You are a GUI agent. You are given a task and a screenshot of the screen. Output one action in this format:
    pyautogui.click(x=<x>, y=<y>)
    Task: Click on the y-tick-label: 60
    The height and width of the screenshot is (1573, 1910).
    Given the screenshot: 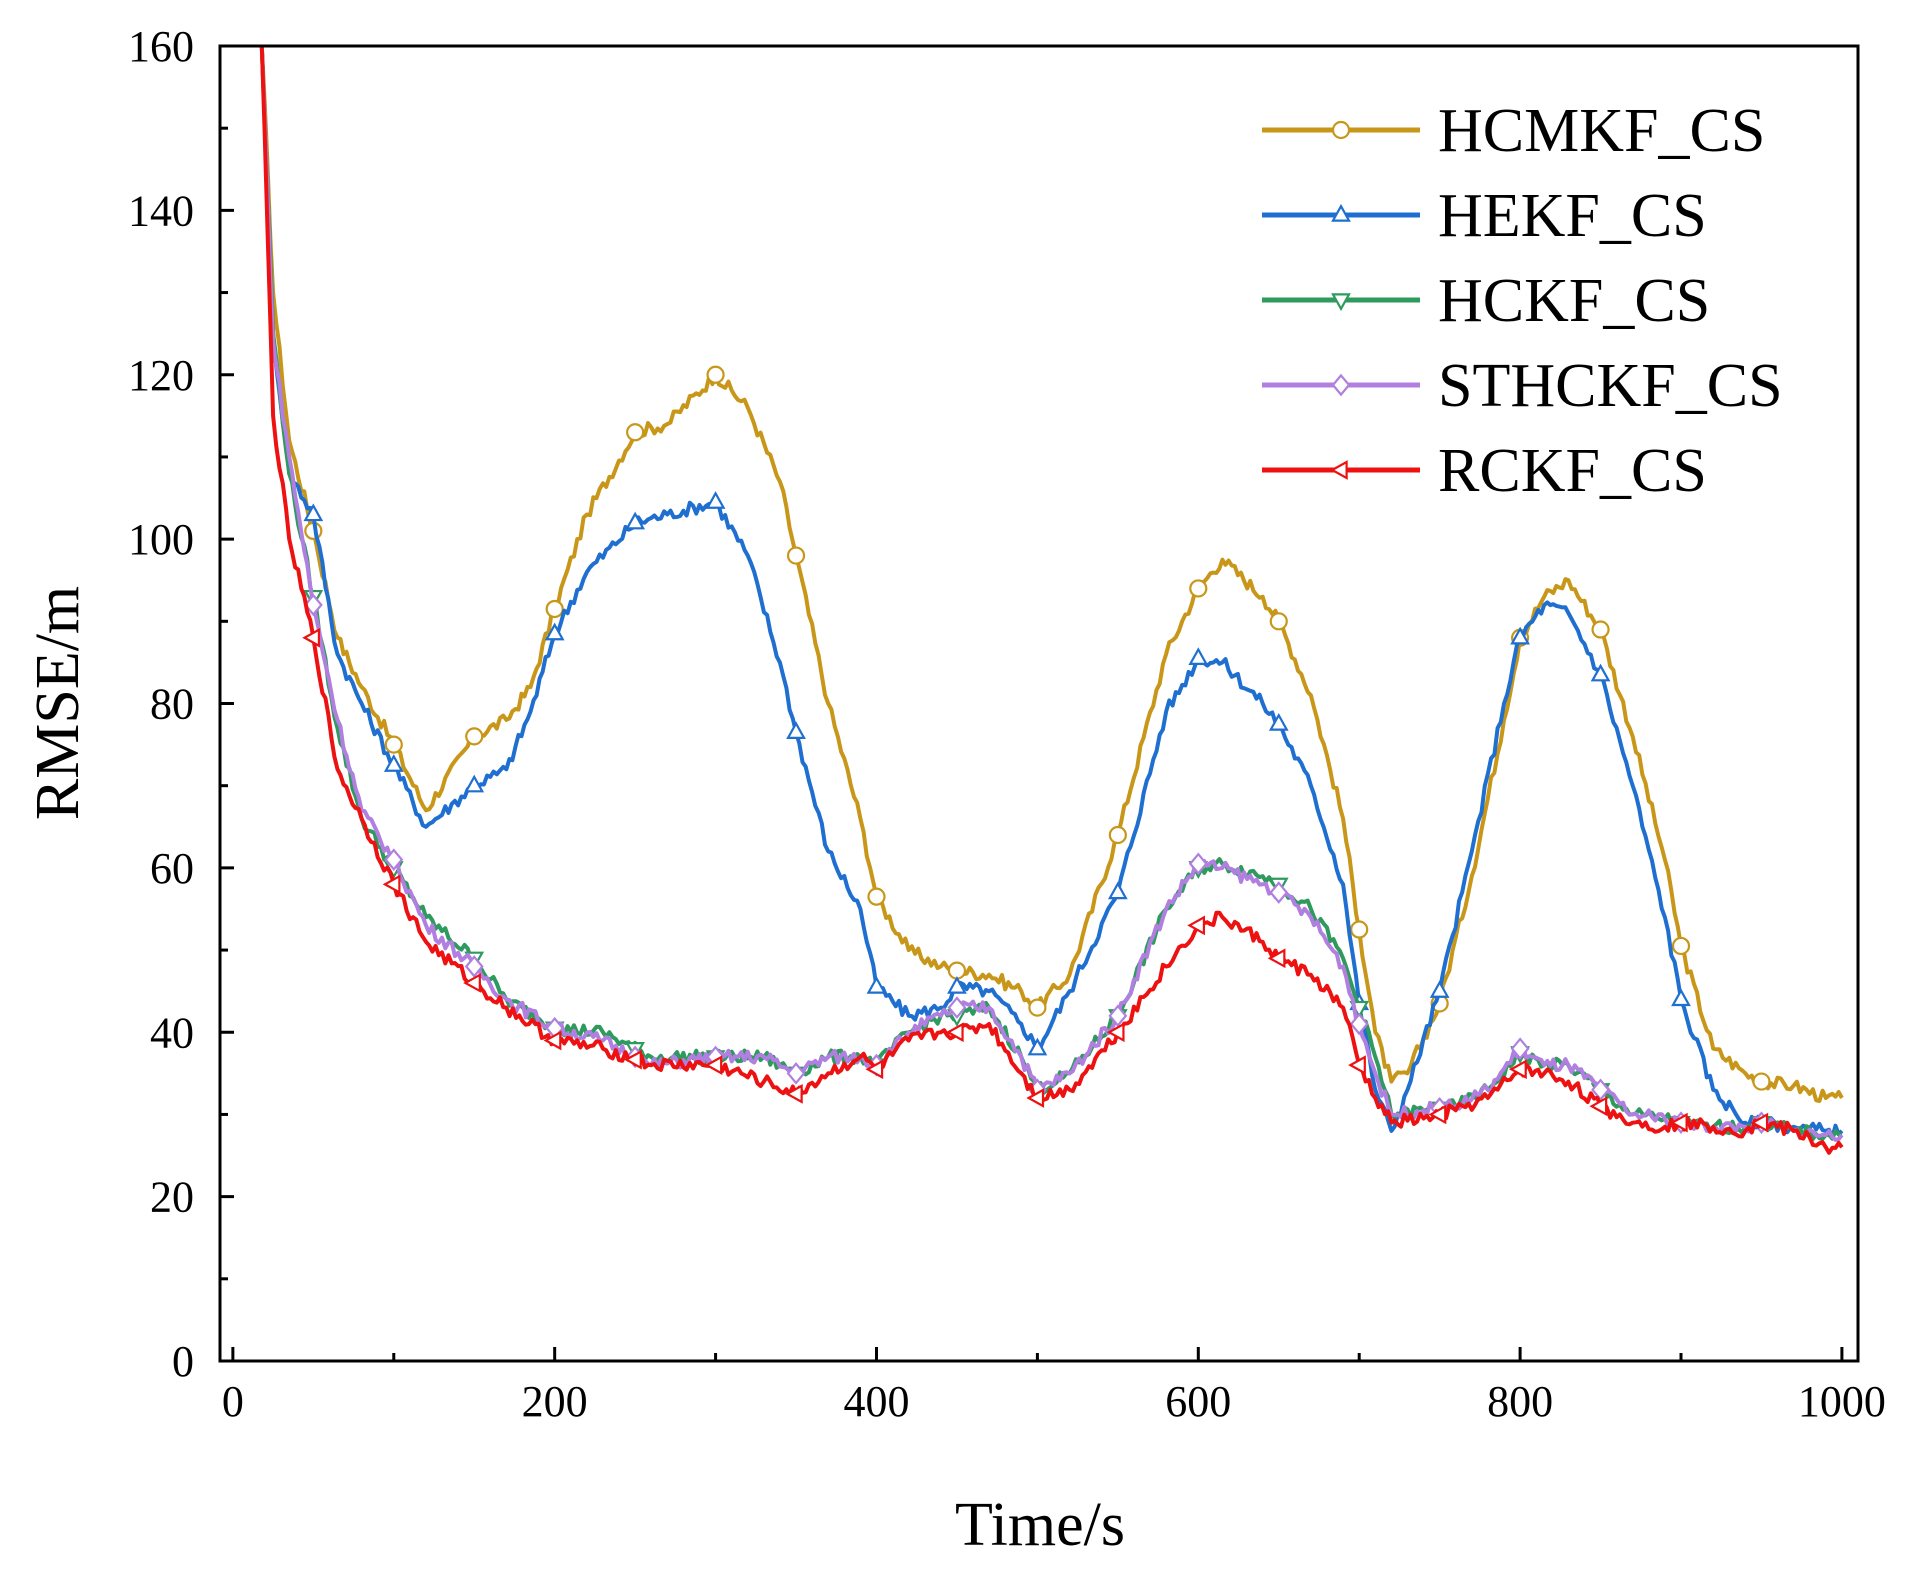 What is the action you would take?
    pyautogui.click(x=172, y=868)
    